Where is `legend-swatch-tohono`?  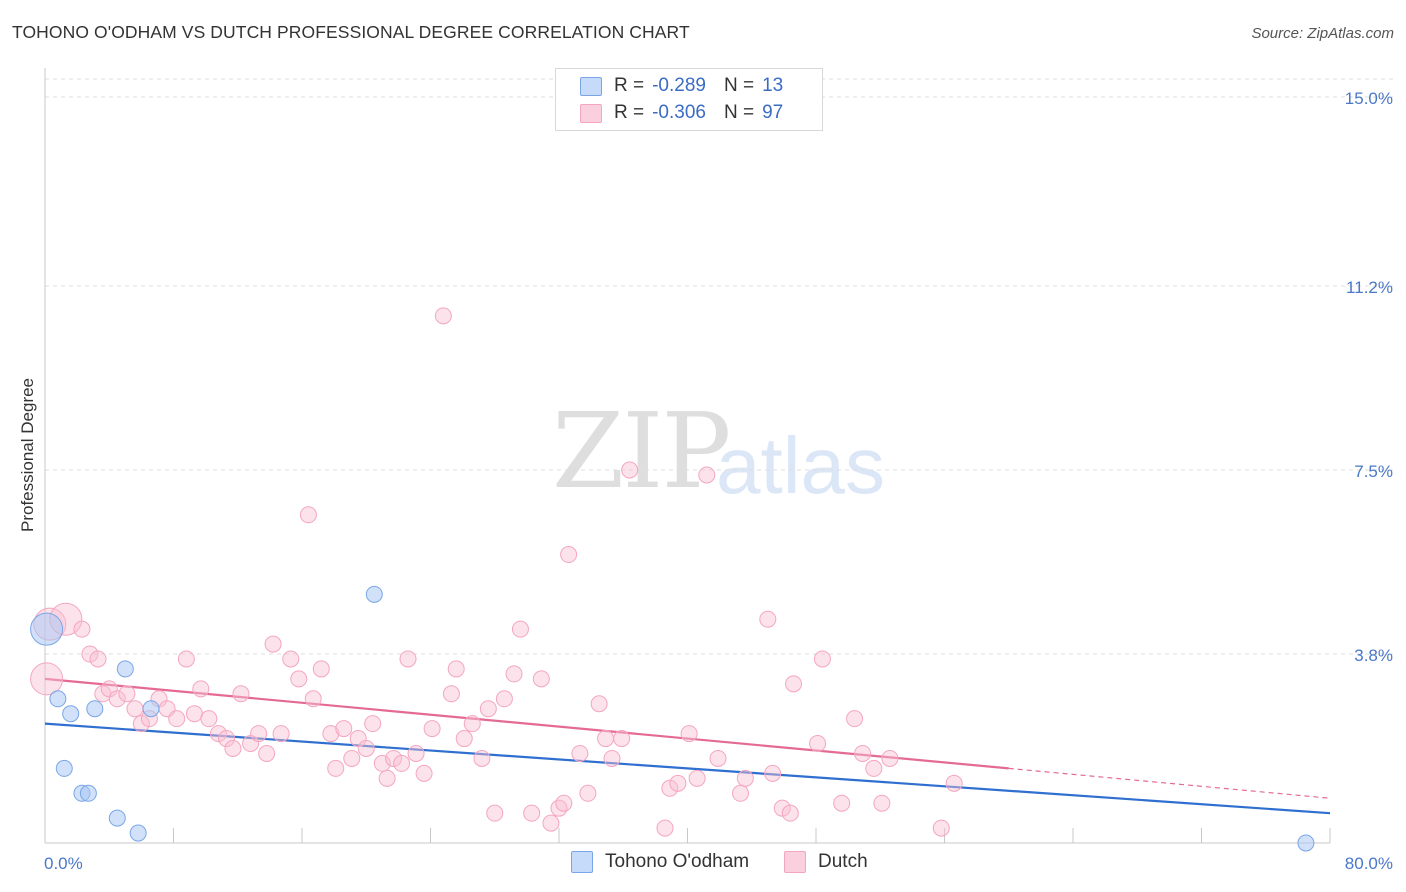 legend-swatch-tohono is located at coordinates (591, 86).